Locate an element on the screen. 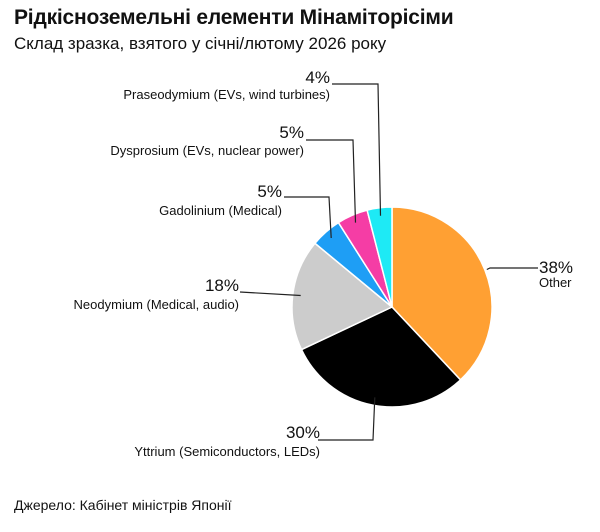  source-note: Джерело: Кабінет міністрів Японії is located at coordinates (123, 505).